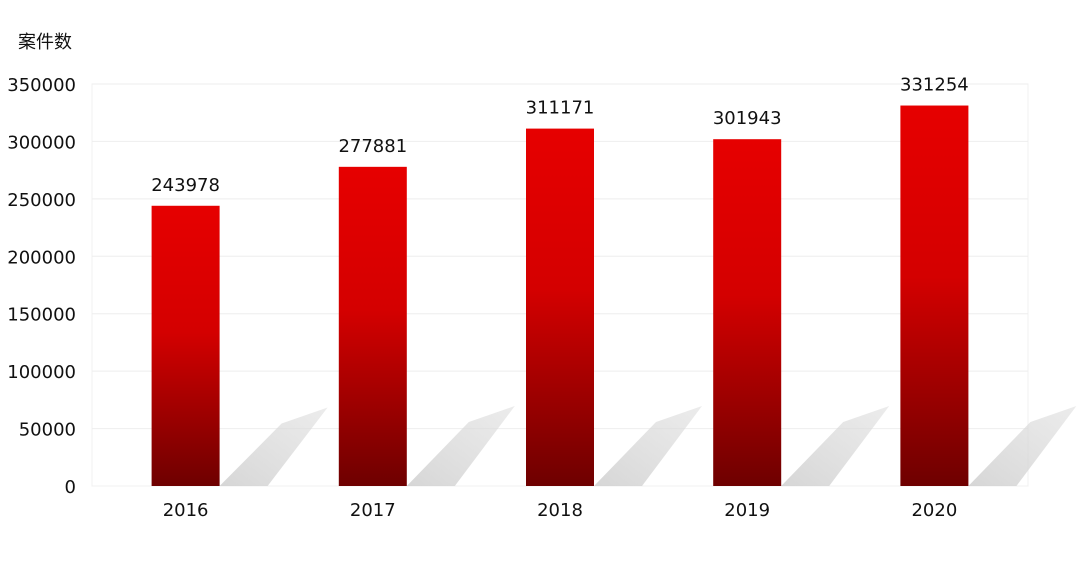 The width and height of the screenshot is (1080, 567). I want to click on data-label: 277881, so click(372, 146).